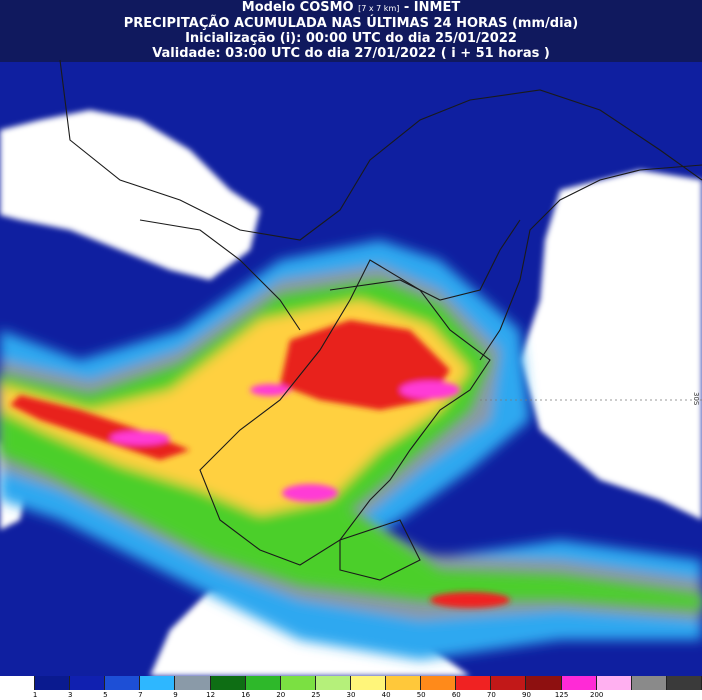  I want to click on legend-color-bar, so click(351, 683).